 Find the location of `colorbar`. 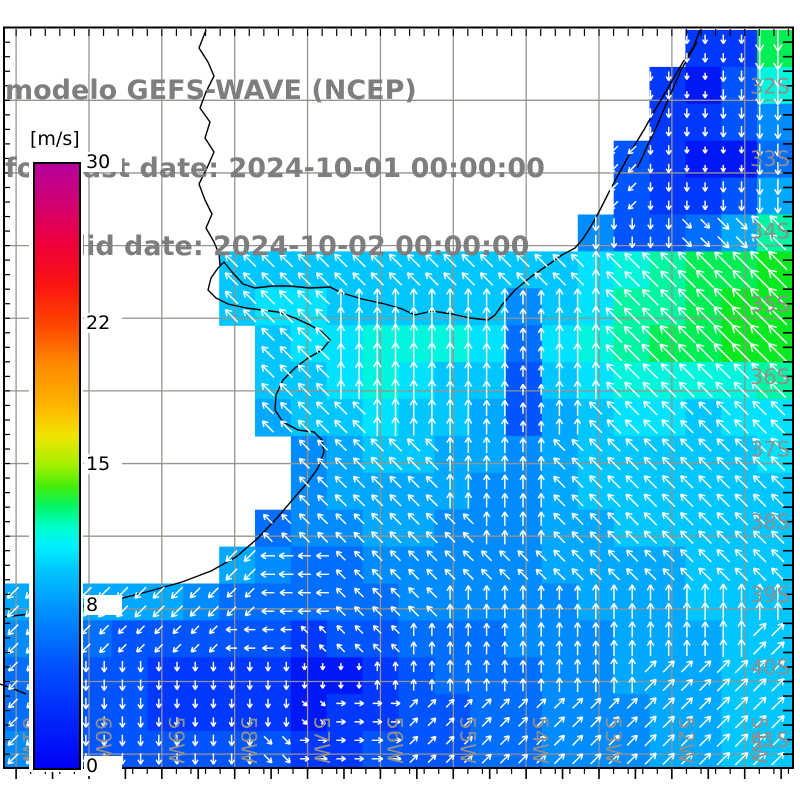

colorbar is located at coordinates (56, 465).